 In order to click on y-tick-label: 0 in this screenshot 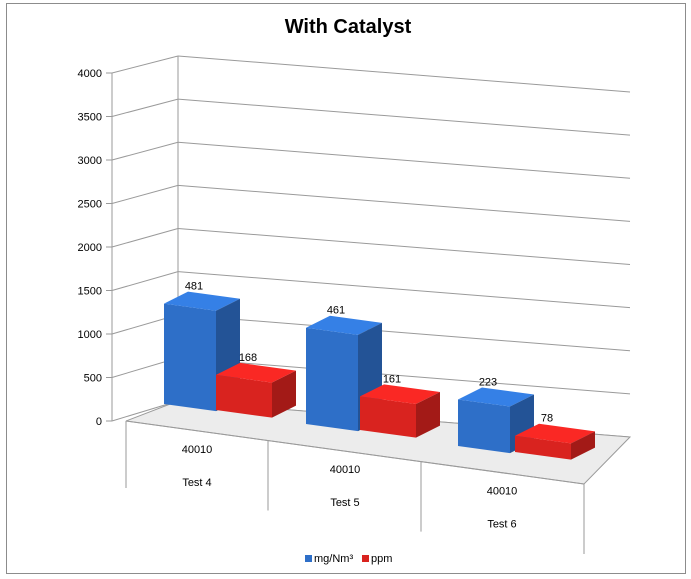, I will do `click(99, 422)`.